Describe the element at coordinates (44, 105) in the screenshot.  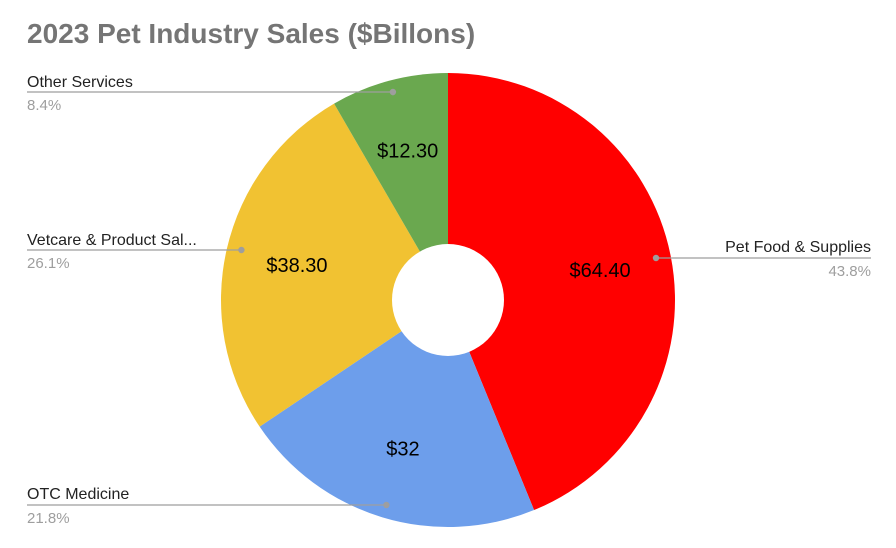
I see `percent-label-other-services: 8.4%` at that location.